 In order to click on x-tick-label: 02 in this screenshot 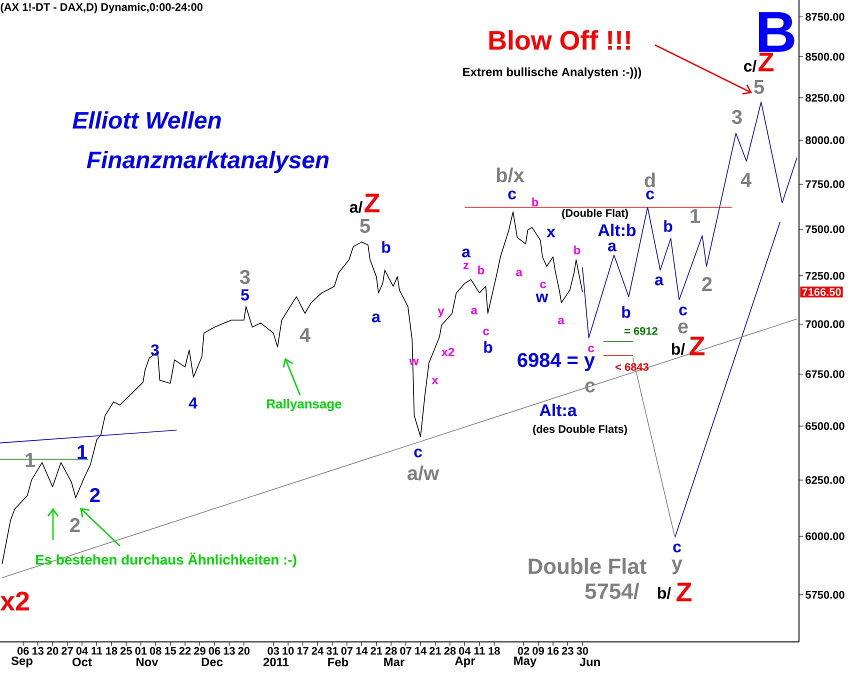, I will do `click(524, 651)`.